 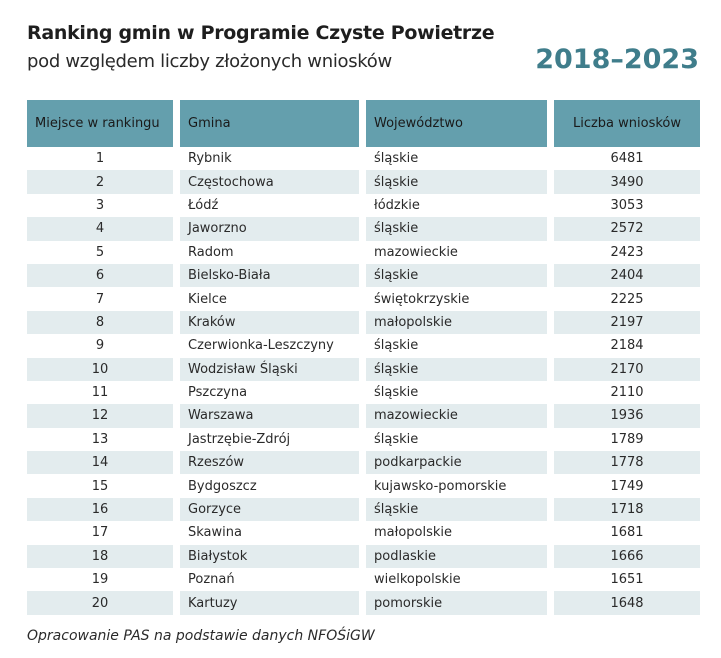 I want to click on cell-rank: 12, so click(x=100, y=416).